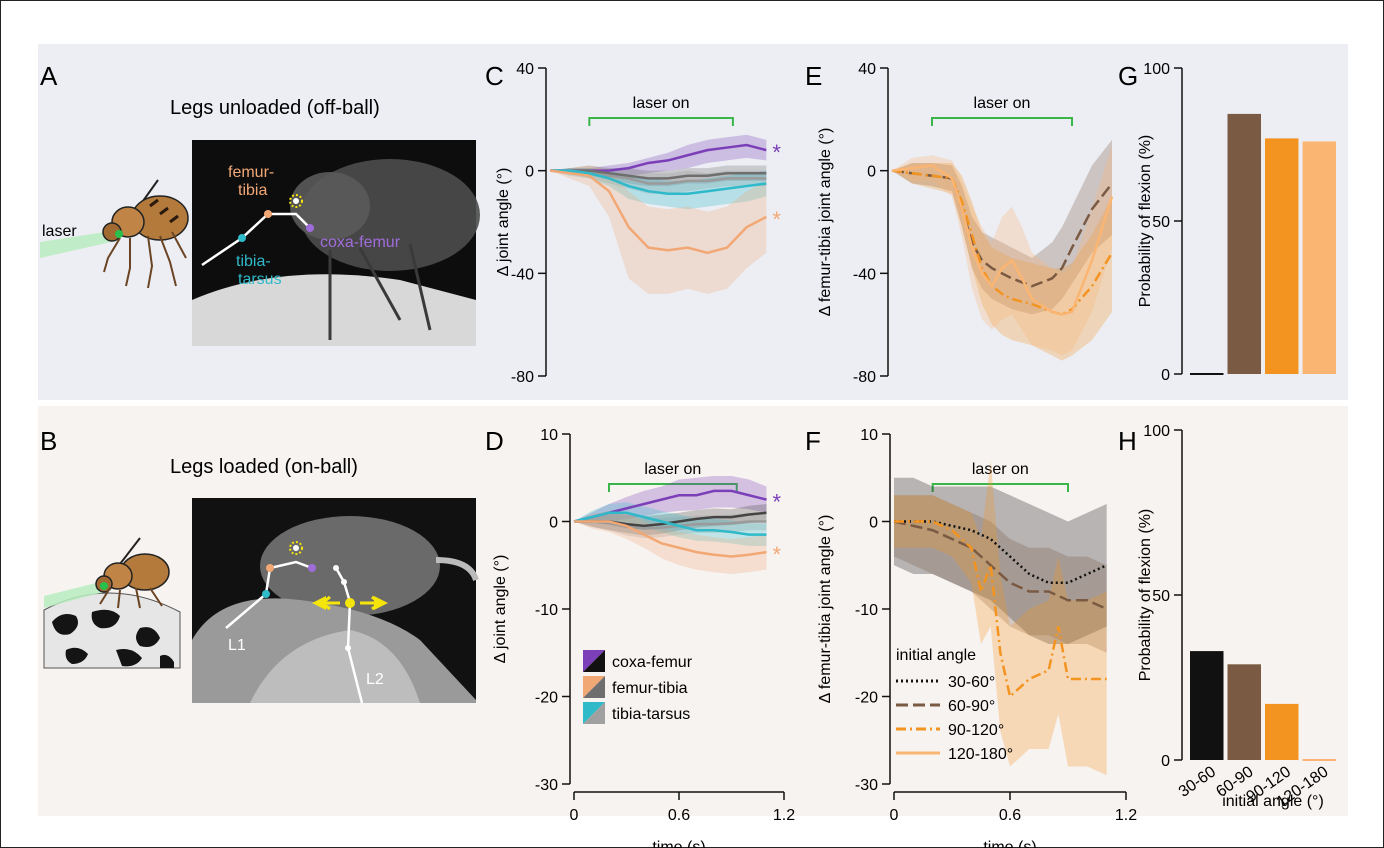  I want to click on photo-b-ball-highlight, so click(335, 666).